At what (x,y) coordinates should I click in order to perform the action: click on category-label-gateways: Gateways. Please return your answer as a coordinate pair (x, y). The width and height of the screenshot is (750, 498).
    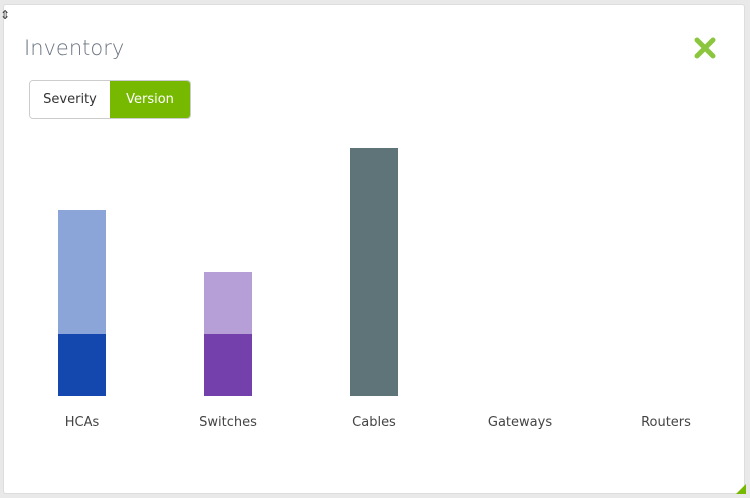
    Looking at the image, I should click on (520, 422).